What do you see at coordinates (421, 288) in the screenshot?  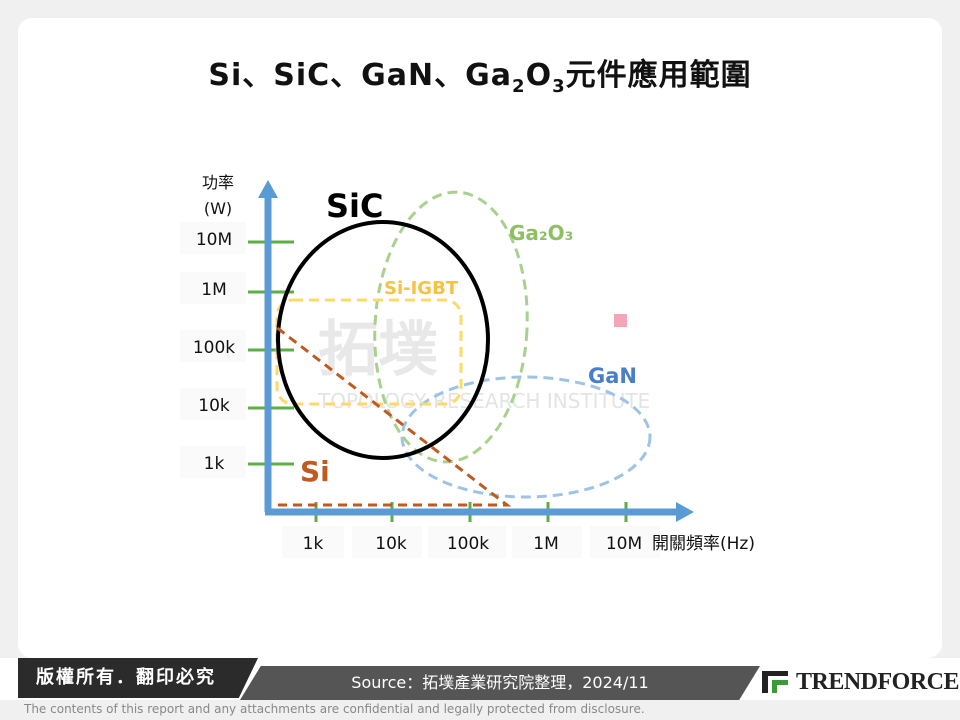 I see `si-igbt-label: Si-IGBT` at bounding box center [421, 288].